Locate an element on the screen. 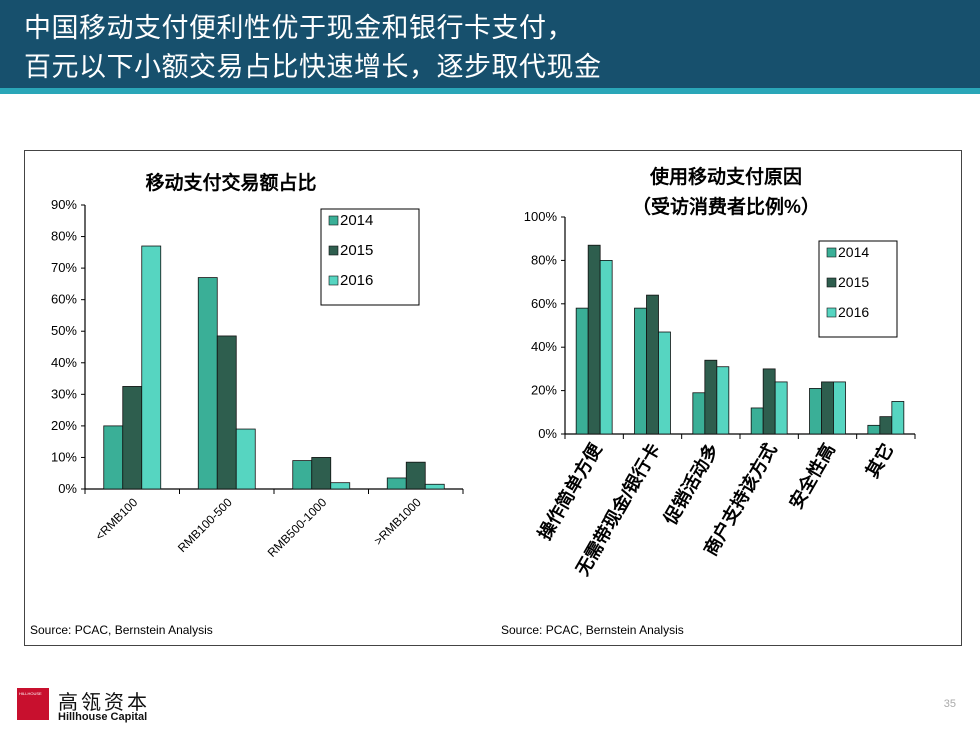 Image resolution: width=980 pixels, height=735 pixels. y-tick-label-0-2: 20% is located at coordinates (64, 425).